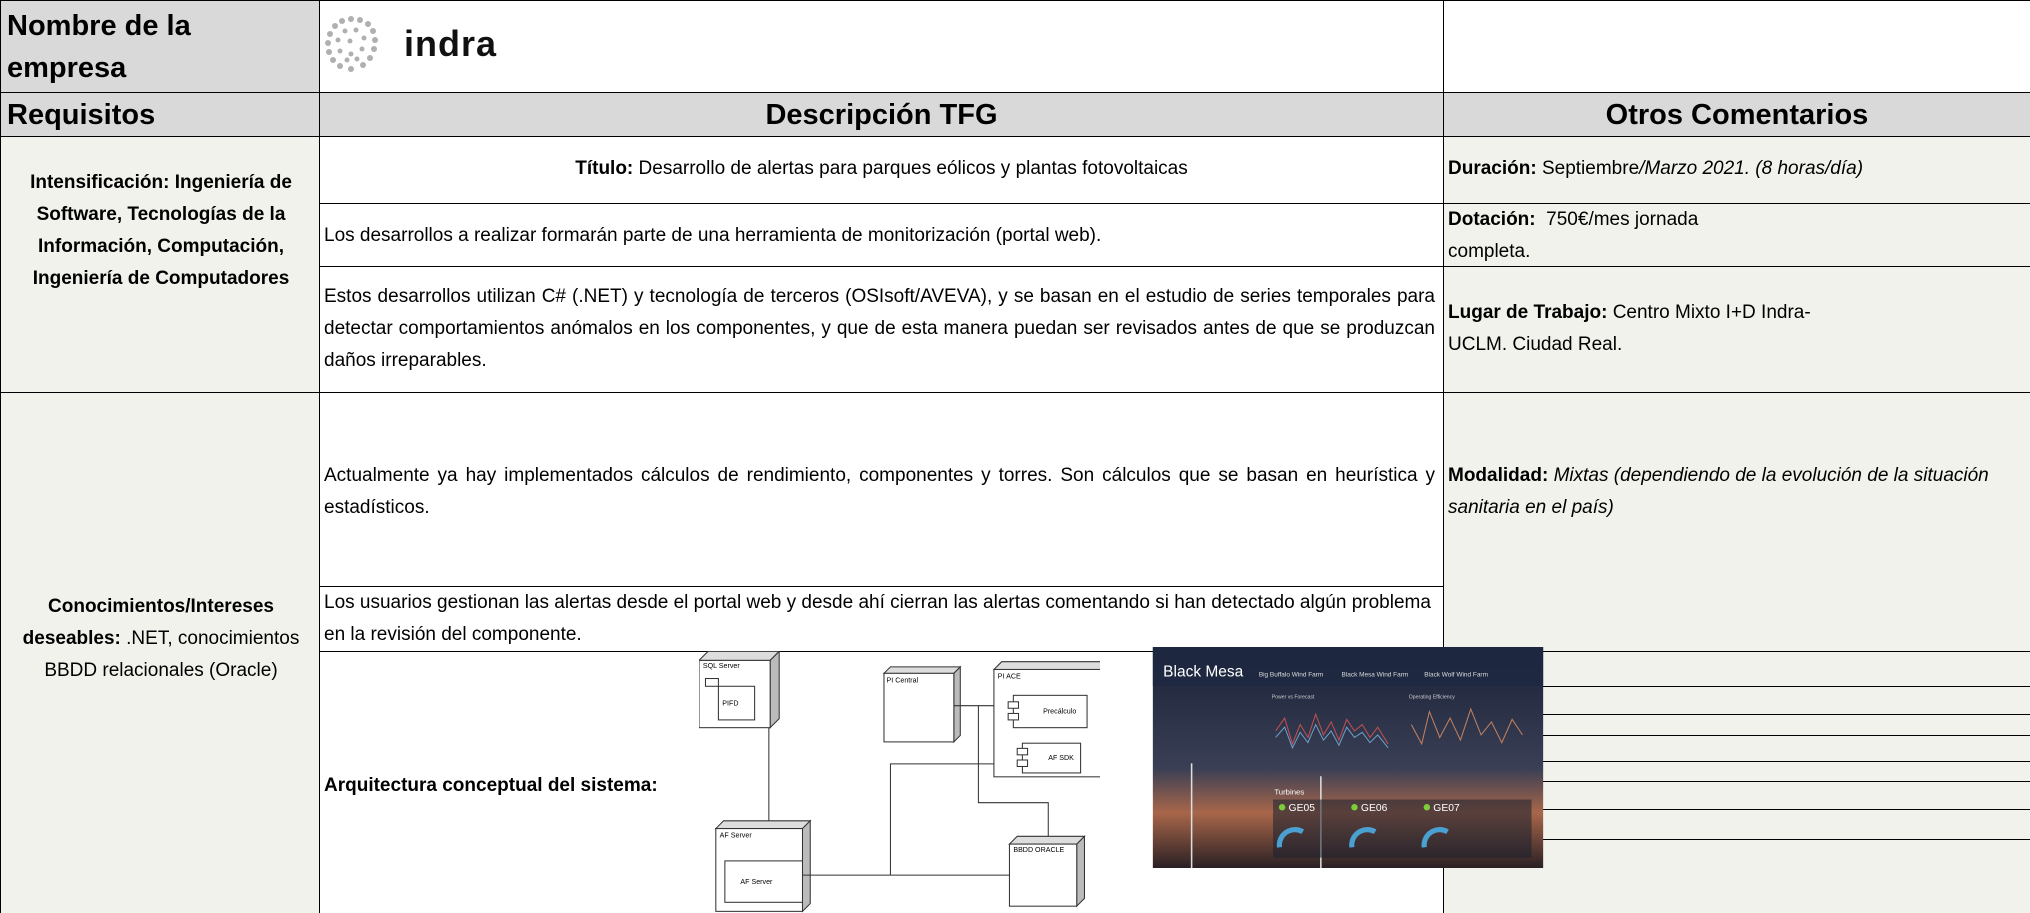 This screenshot has width=2030, height=913. I want to click on company-label: Nombre de la empresa, so click(99, 47).